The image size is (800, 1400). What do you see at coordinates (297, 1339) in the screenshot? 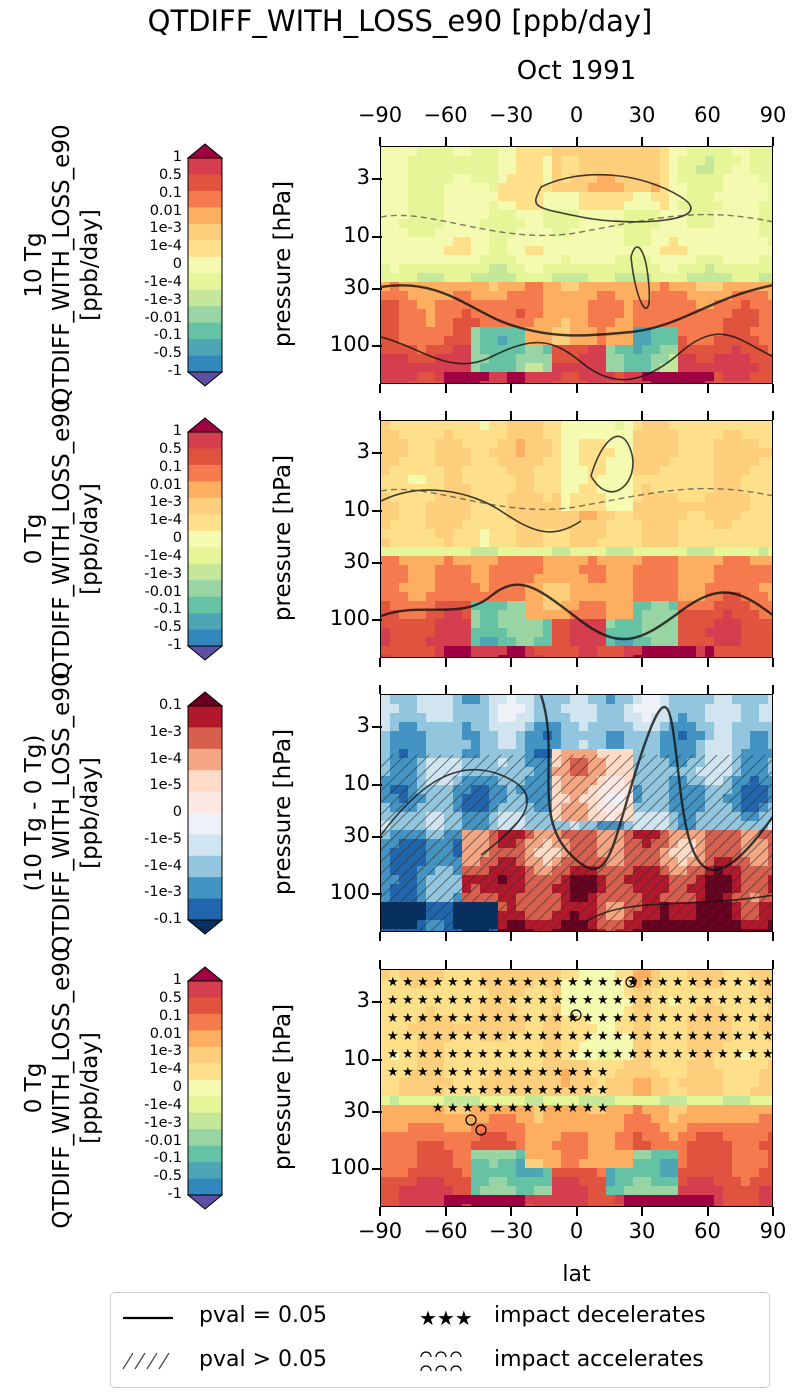
I see `legend-symbols: ★★★` at bounding box center [297, 1339].